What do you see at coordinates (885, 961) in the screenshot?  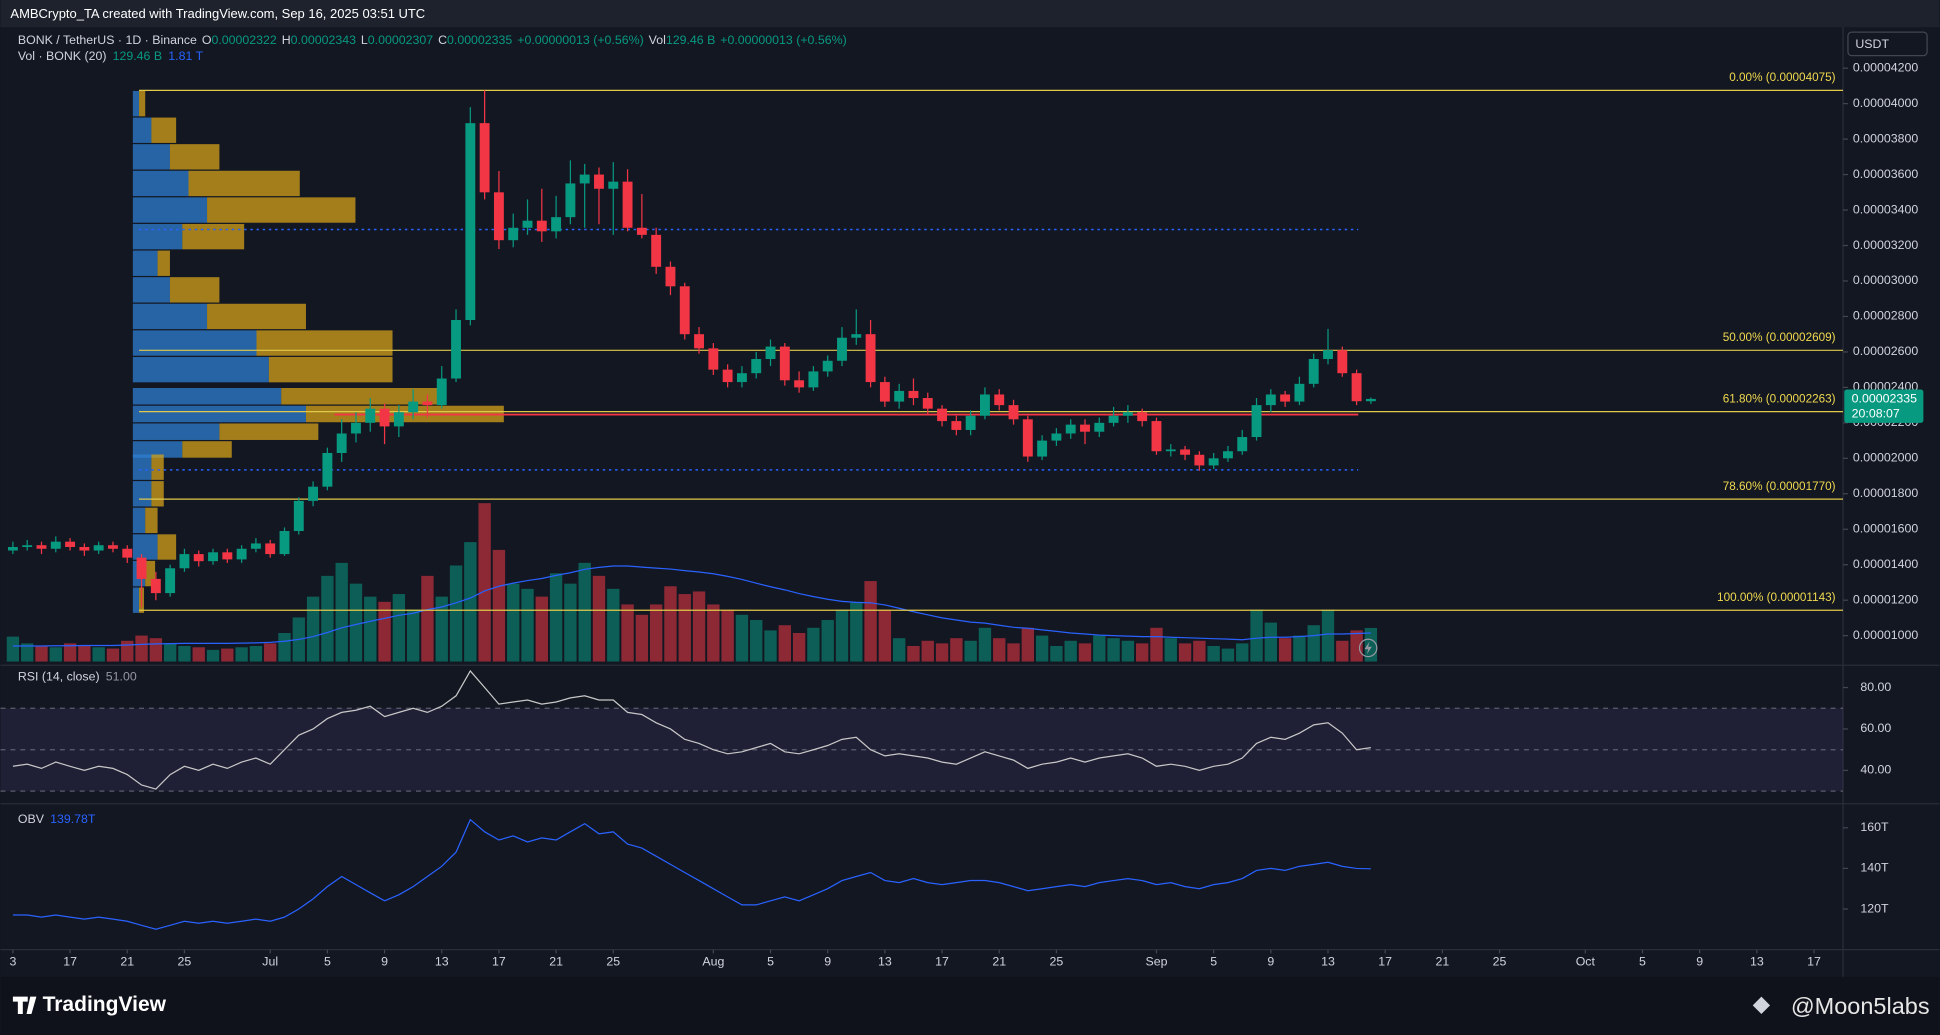 I see `x-tick-label: 13` at bounding box center [885, 961].